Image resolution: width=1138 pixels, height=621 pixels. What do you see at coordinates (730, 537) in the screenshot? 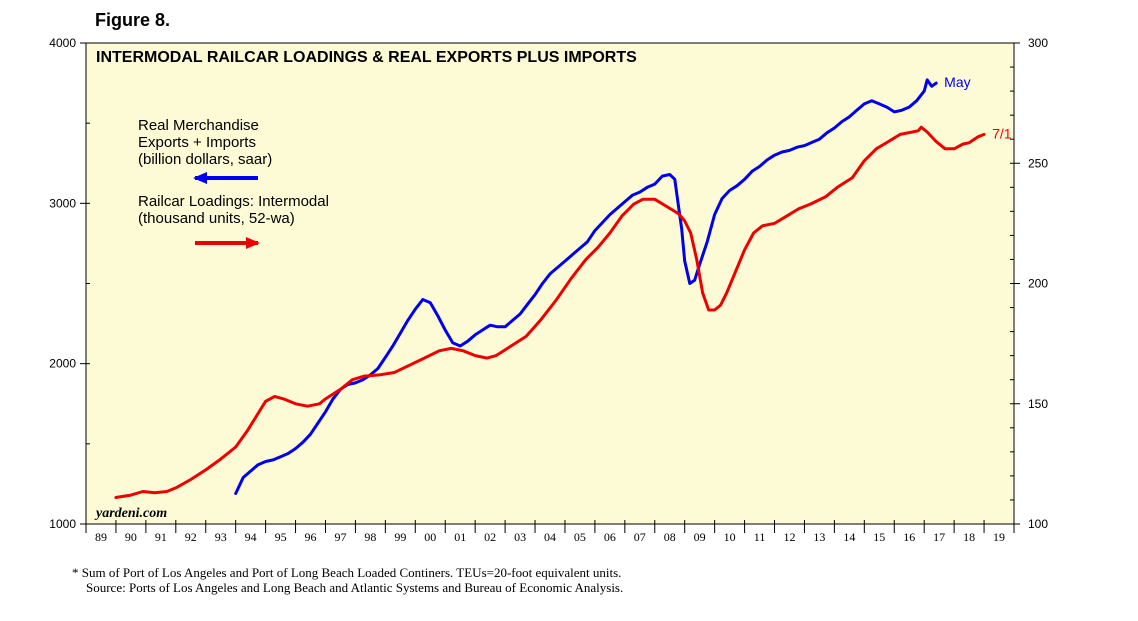
I see `x-tick-label: 10` at bounding box center [730, 537].